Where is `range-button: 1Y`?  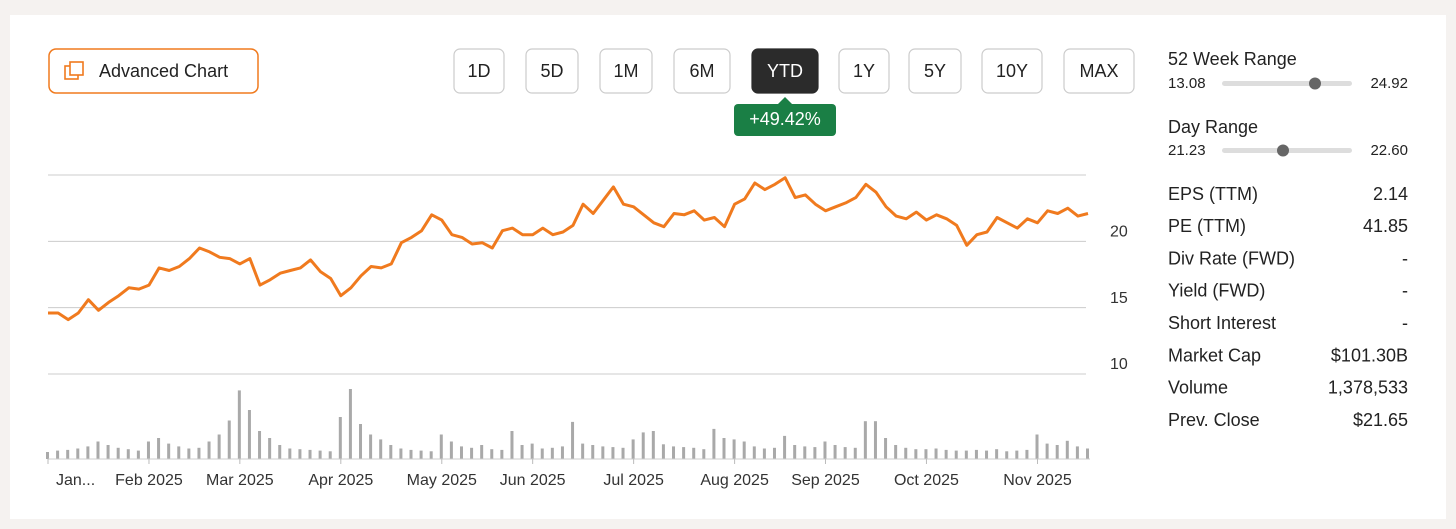
range-button: 1Y is located at coordinates (864, 71).